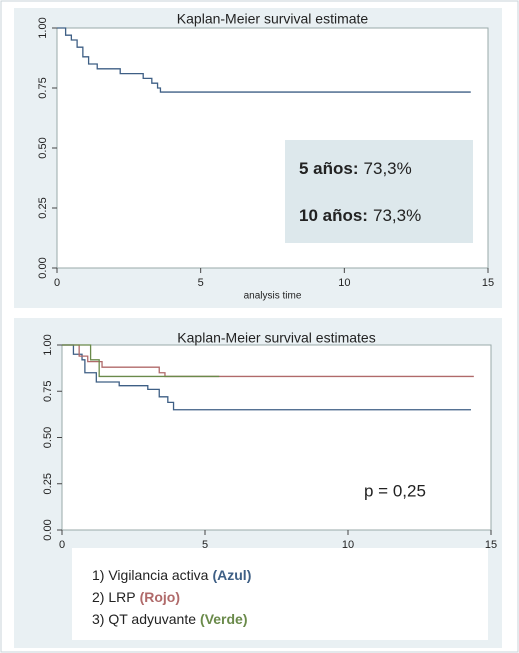 The image size is (519, 653). I want to click on legend-name: 2) LRP, so click(114, 597).